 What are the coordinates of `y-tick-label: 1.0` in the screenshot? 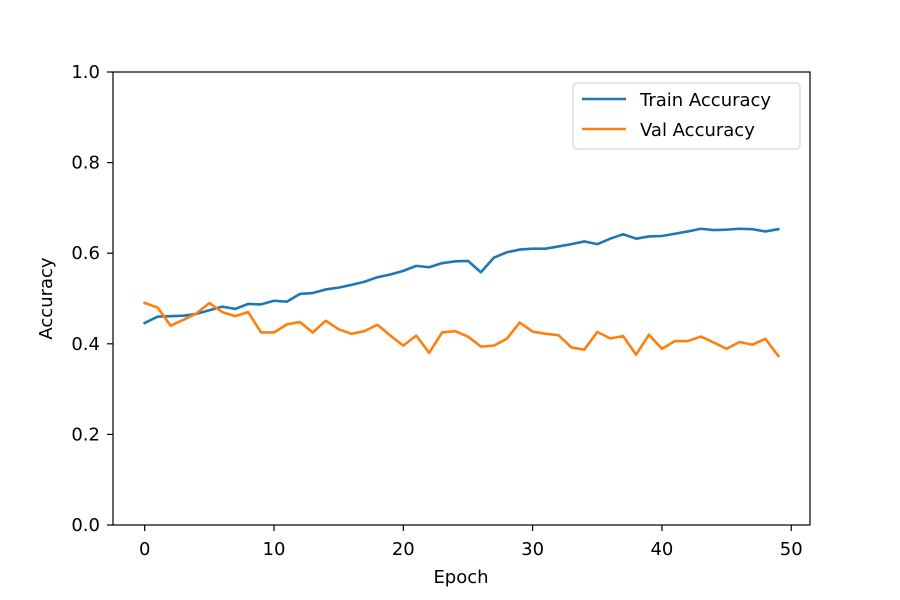 It's located at (85, 72).